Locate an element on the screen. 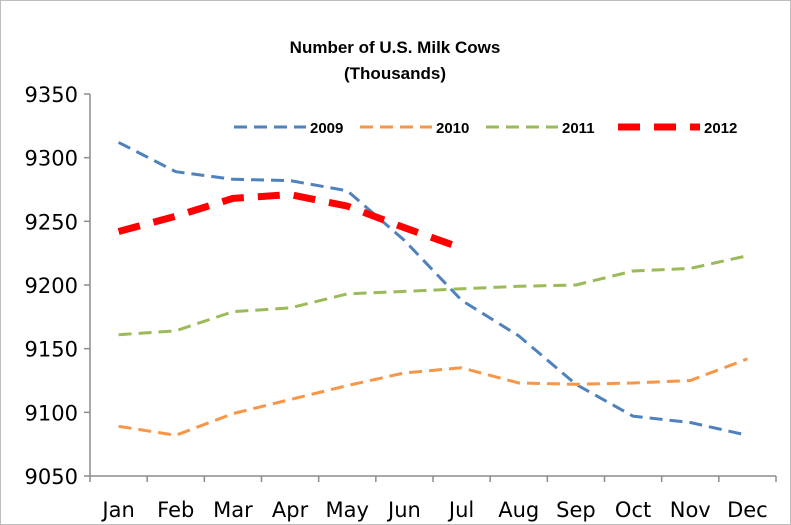 This screenshot has height=525, width=791. x-tick-label: Oct is located at coordinates (633, 510).